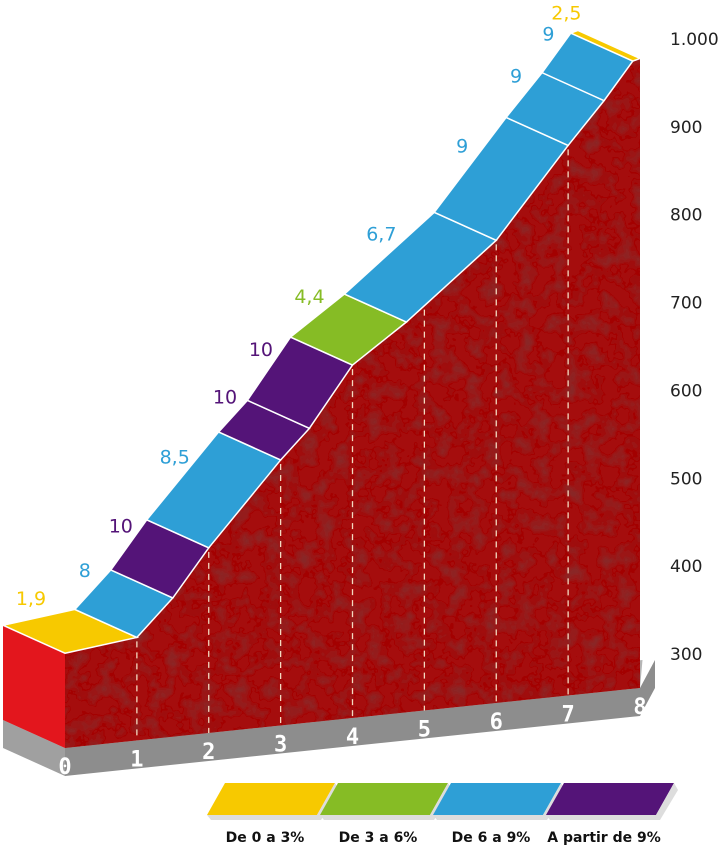 This screenshot has width=720, height=849. What do you see at coordinates (686, 391) in the screenshot?
I see `y-tick-label: 600` at bounding box center [686, 391].